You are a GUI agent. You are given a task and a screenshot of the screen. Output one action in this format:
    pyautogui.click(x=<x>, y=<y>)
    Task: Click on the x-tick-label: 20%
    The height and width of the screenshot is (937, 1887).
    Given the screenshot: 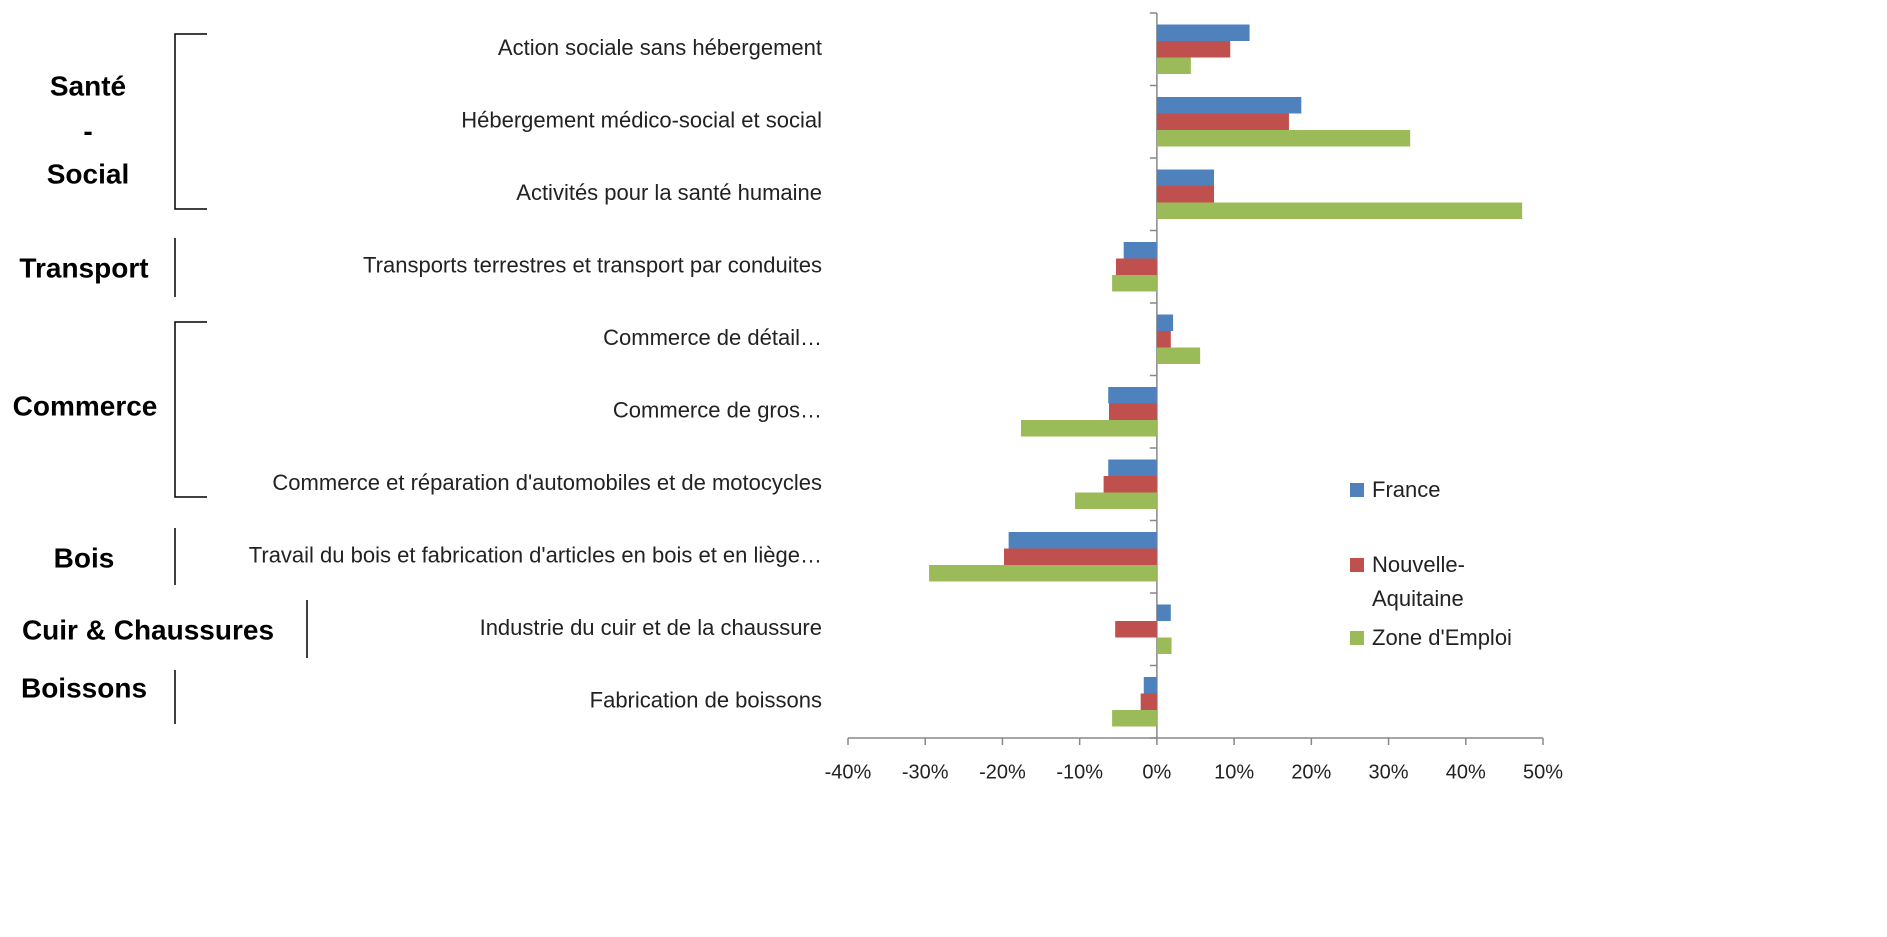 What is the action you would take?
    pyautogui.click(x=1311, y=772)
    